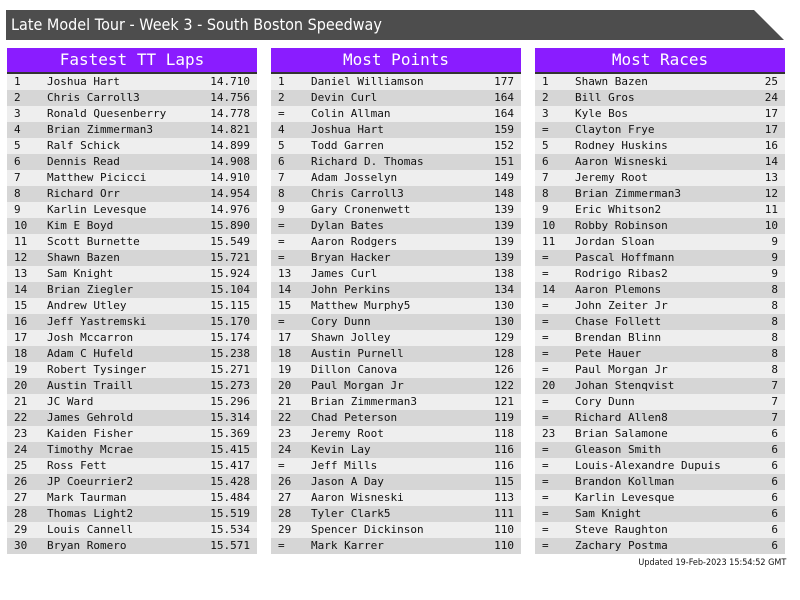 This screenshot has width=800, height=600. Describe the element at coordinates (351, 289) in the screenshot. I see `driver-name: John Perkins` at that location.